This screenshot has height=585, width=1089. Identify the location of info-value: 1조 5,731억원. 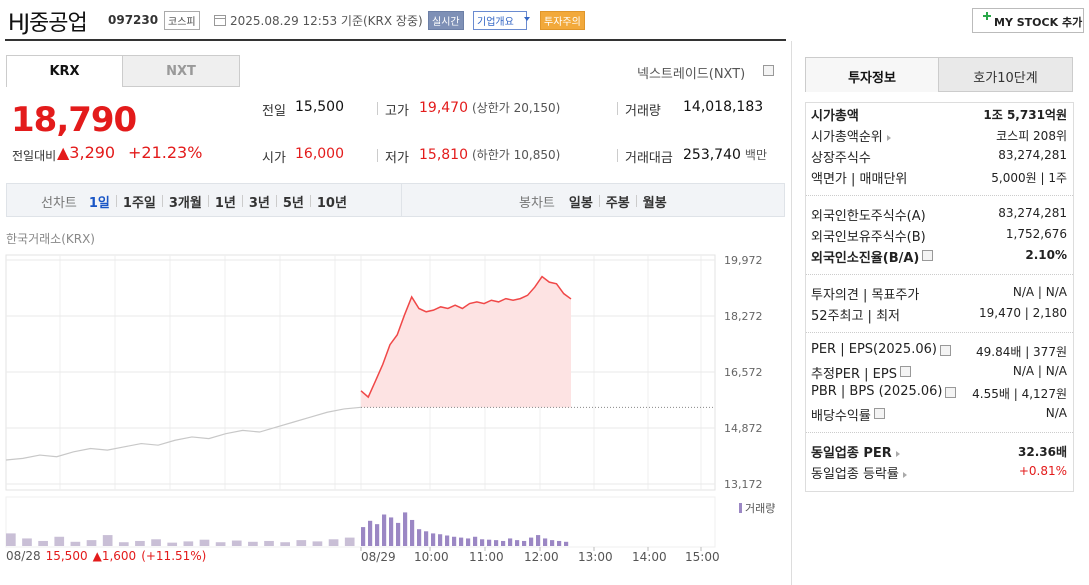
(1025, 115).